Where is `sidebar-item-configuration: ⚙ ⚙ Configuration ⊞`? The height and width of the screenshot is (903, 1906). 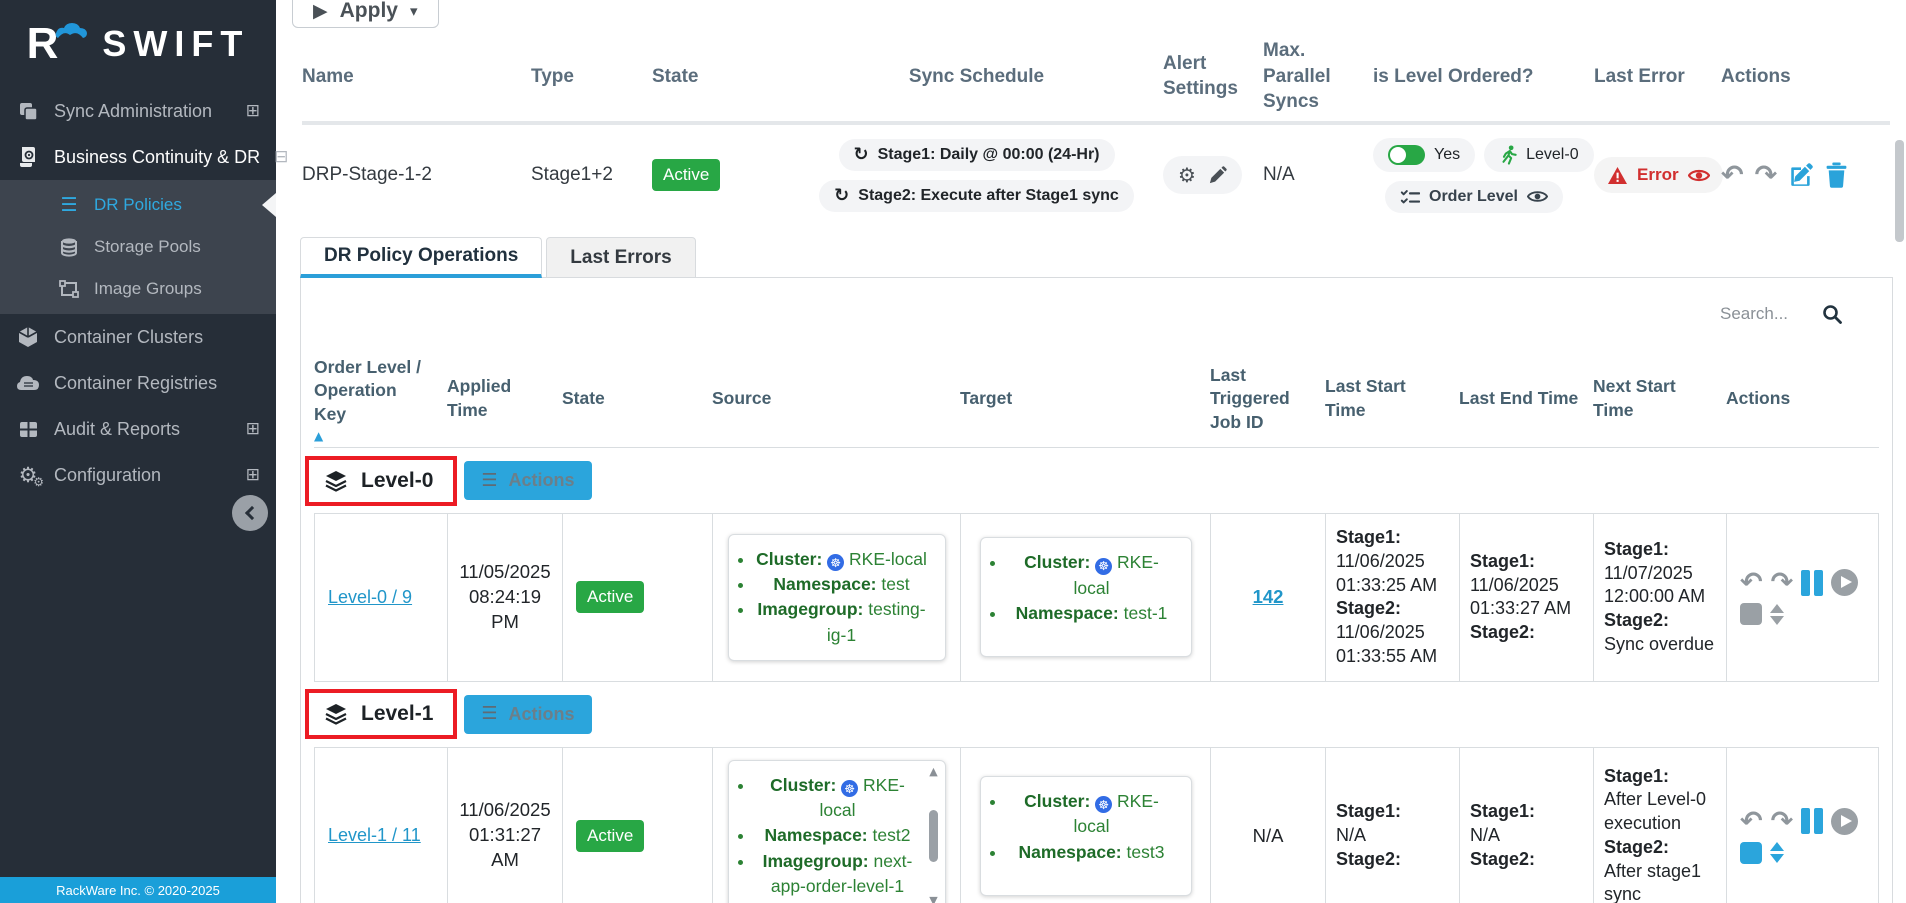 sidebar-item-configuration: ⚙ ⚙ Configuration ⊞ is located at coordinates (138, 475).